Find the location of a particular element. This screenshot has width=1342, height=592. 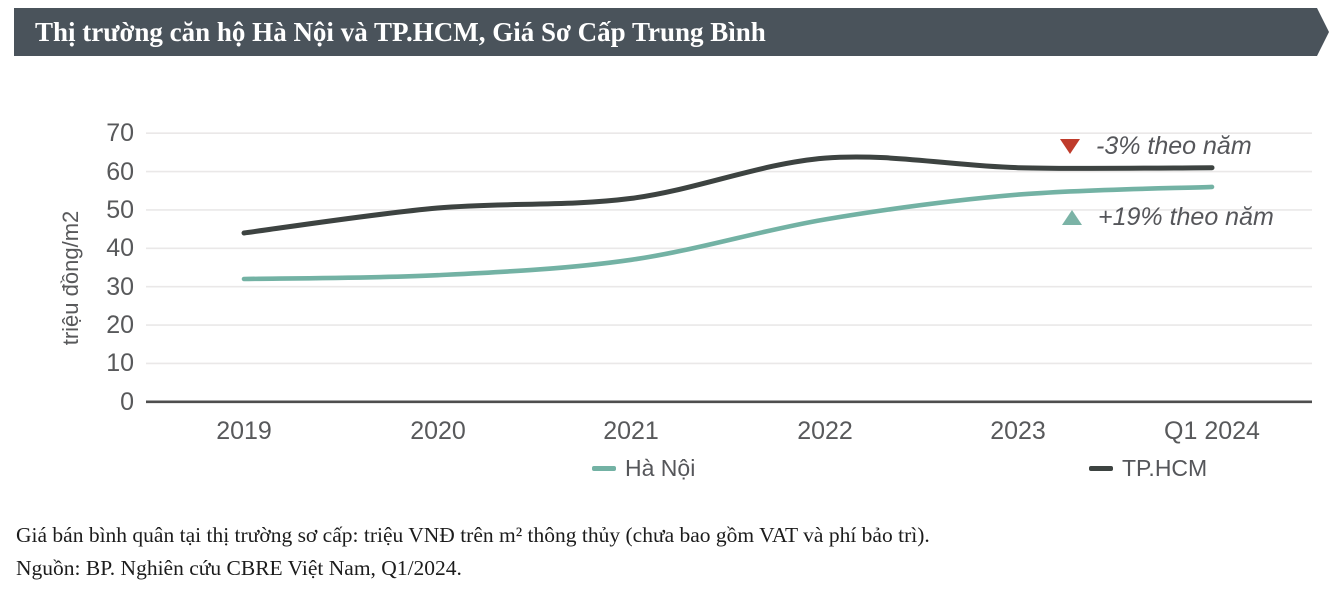

tphcm-line-swatch-icon is located at coordinates (1101, 468).